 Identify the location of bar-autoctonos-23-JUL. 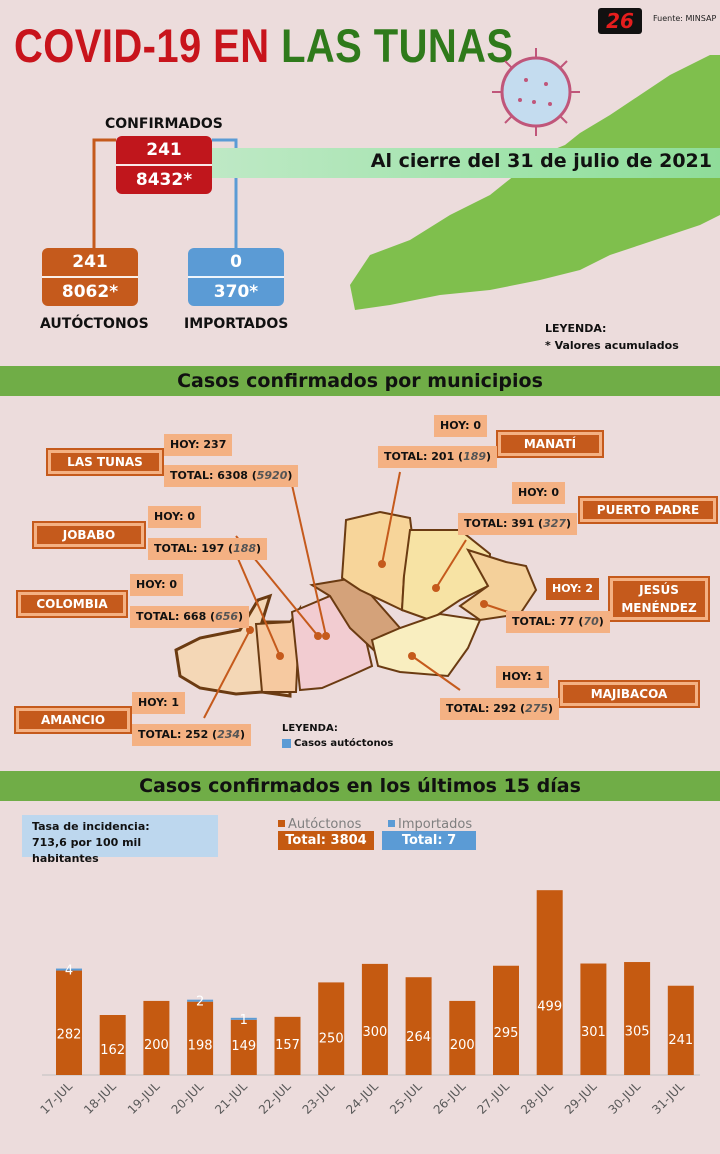
(331, 1028).